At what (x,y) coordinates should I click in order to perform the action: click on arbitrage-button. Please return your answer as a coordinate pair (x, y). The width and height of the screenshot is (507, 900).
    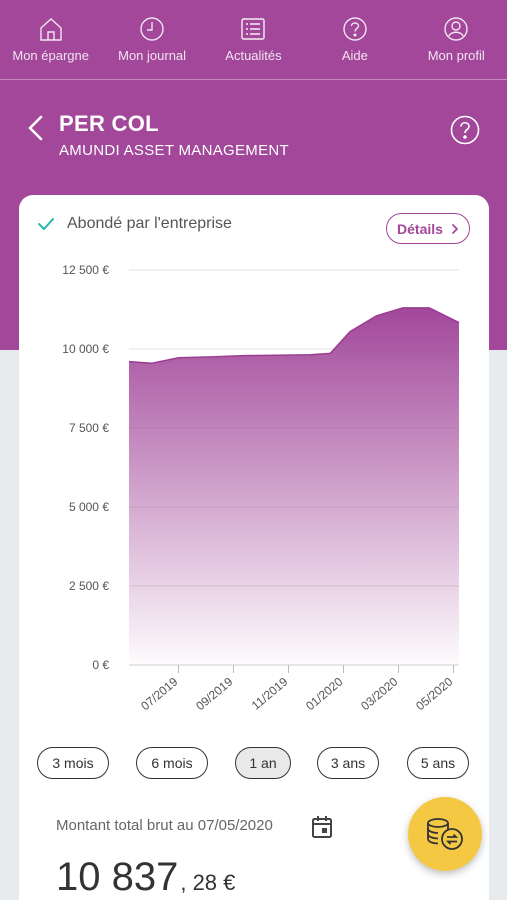
    Looking at the image, I should click on (445, 834).